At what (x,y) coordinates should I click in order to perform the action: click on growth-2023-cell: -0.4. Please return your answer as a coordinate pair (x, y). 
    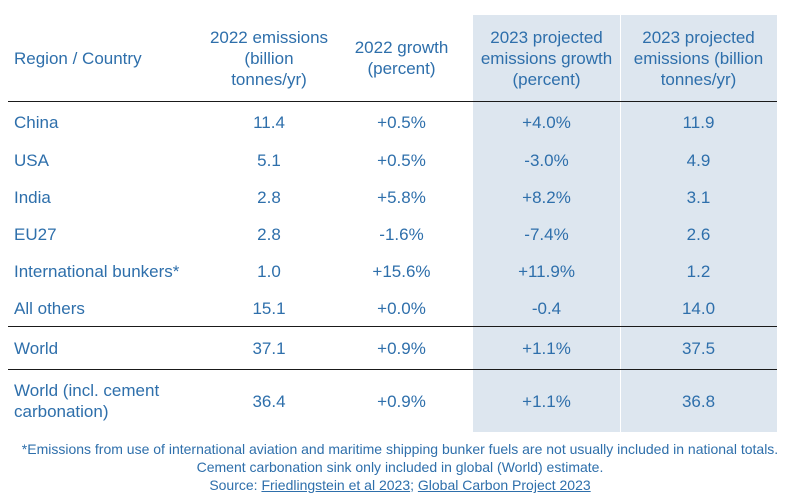
    Looking at the image, I should click on (546, 308).